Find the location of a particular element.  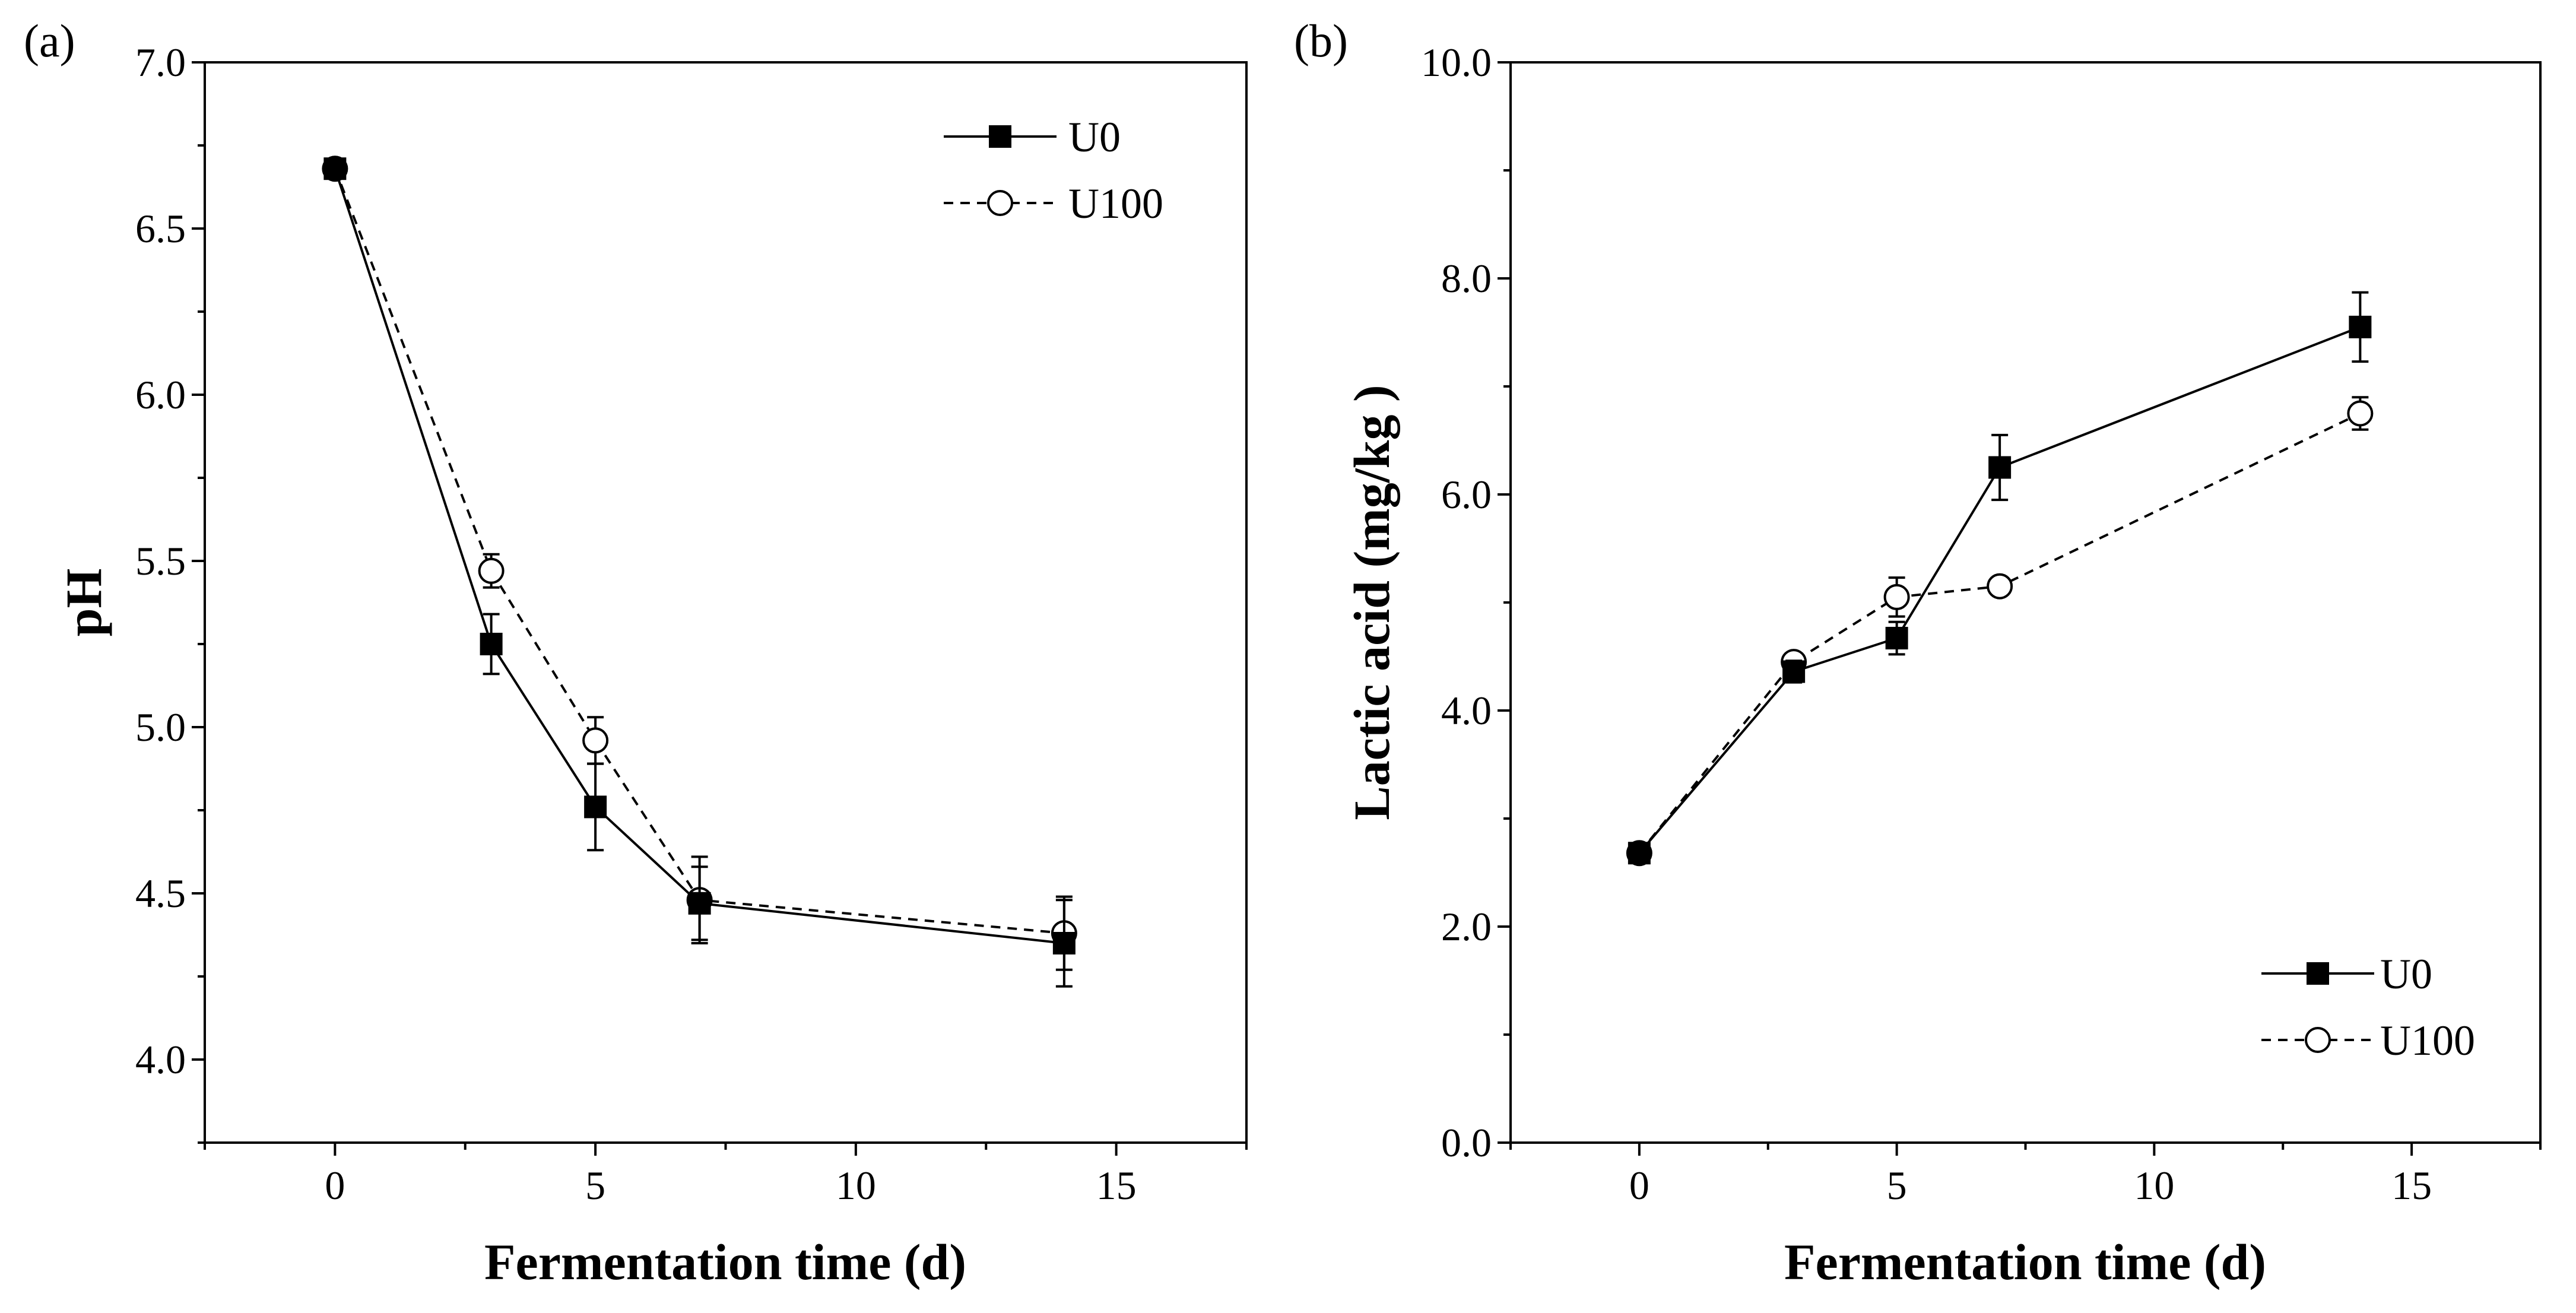

y-tick-label: 0.0 is located at coordinates (1466, 1142).